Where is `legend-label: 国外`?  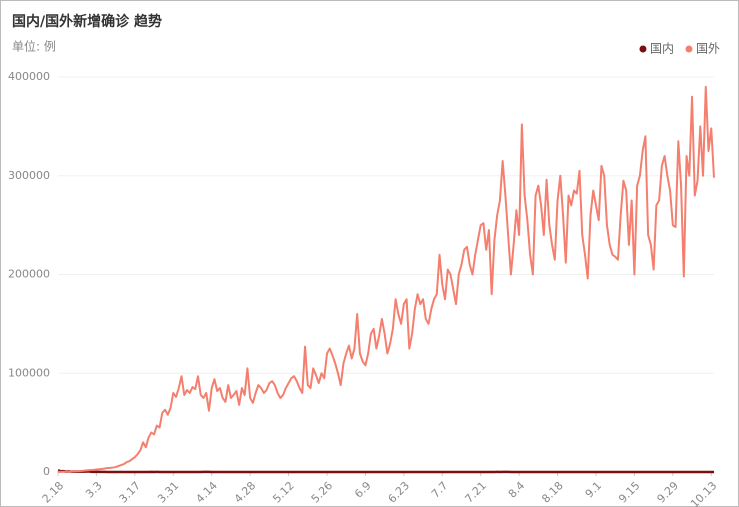
legend-label: 国外 is located at coordinates (708, 49).